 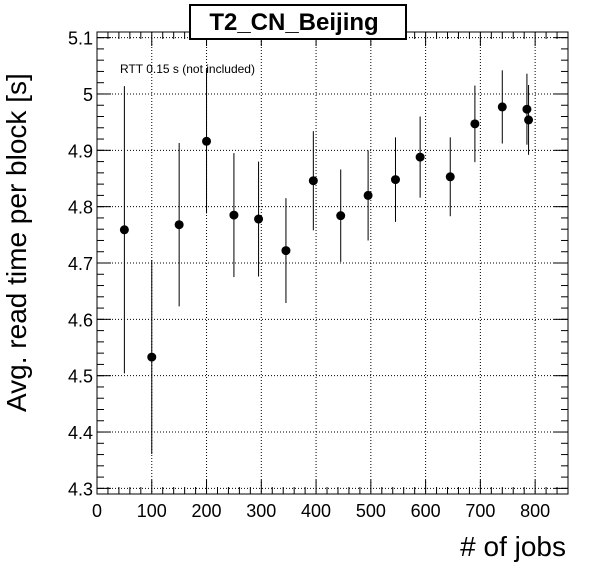 What do you see at coordinates (80, 320) in the screenshot?
I see `y-tick-label: 4.6` at bounding box center [80, 320].